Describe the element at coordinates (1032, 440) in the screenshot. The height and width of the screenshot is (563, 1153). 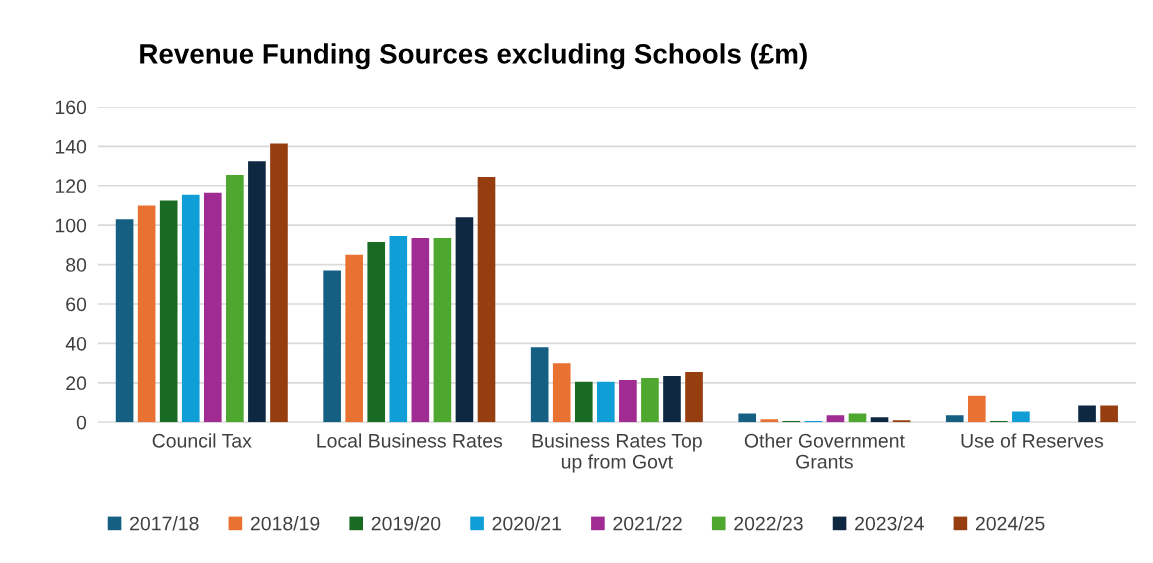
I see `x-tick-label: Use of Reserves` at that location.